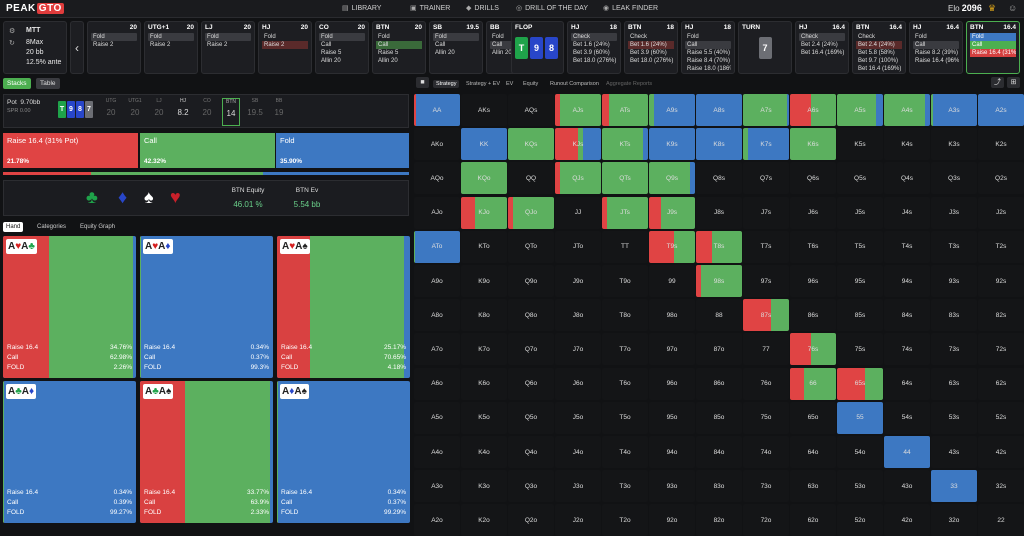 This screenshot has height=536, width=1024. I want to click on grid-cell: J8o, so click(578, 315).